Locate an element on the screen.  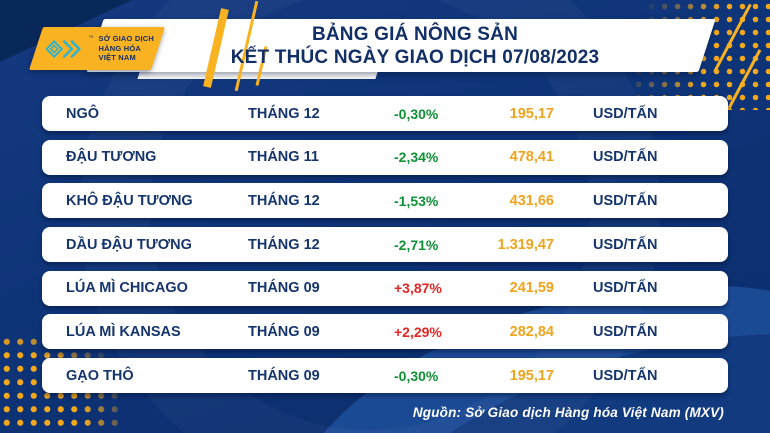
mxv-logo-content: ™ SỞ GIAO DỊCH HÀNG HÓA VIỆT NAM is located at coordinates (97, 48).